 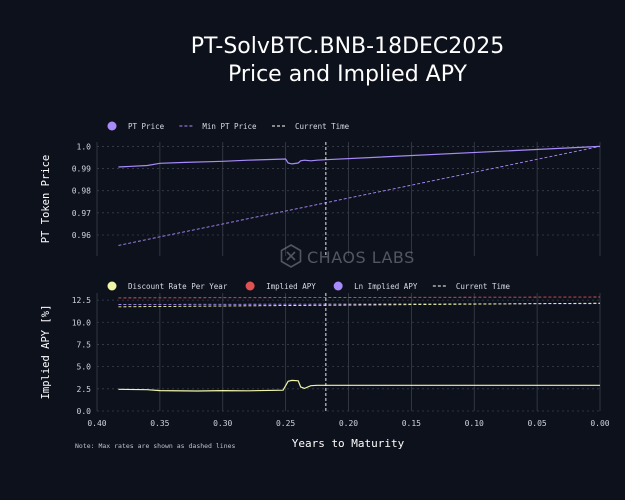 I want to click on x-tick-label: 0.10, so click(x=474, y=423).